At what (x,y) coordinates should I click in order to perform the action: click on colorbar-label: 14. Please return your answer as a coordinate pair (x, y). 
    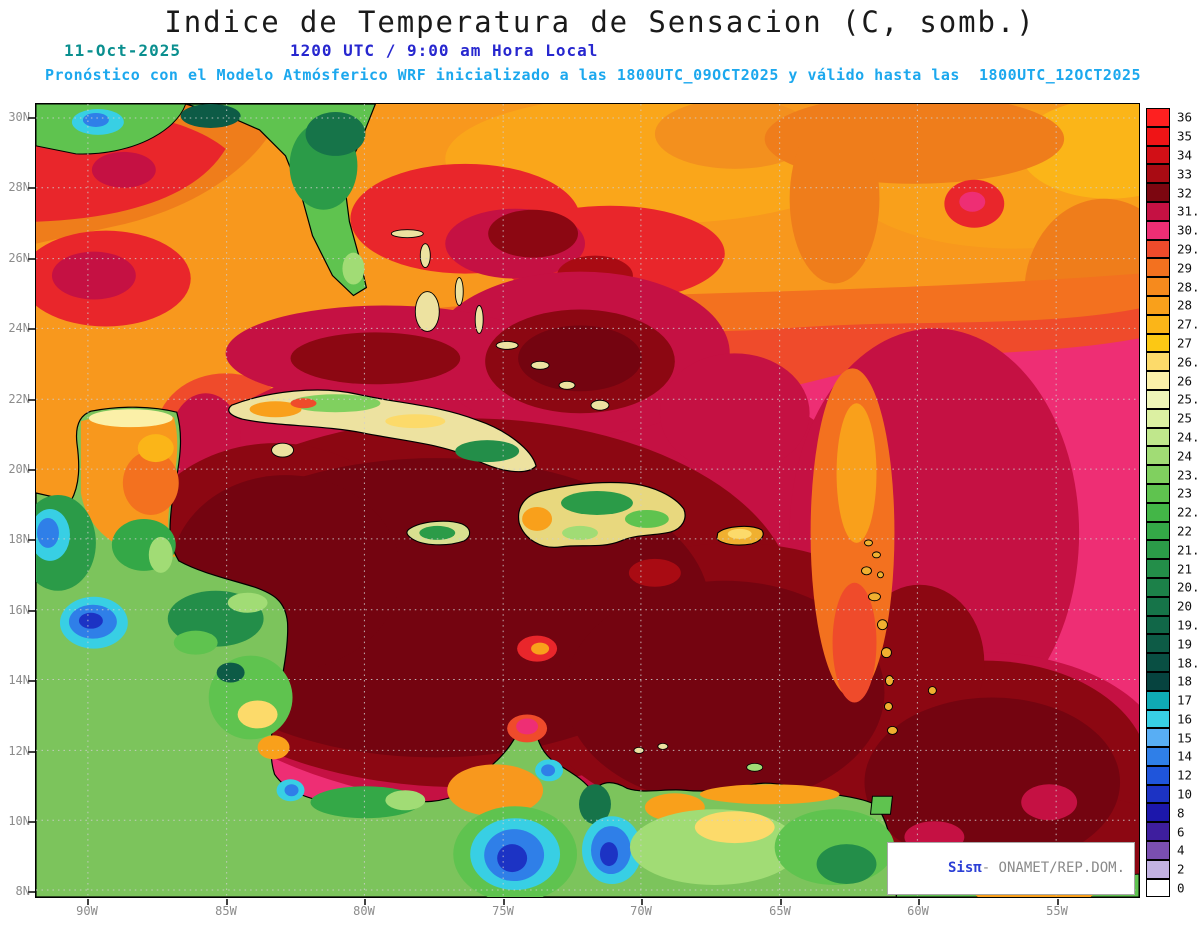
    Looking at the image, I should click on (1185, 756).